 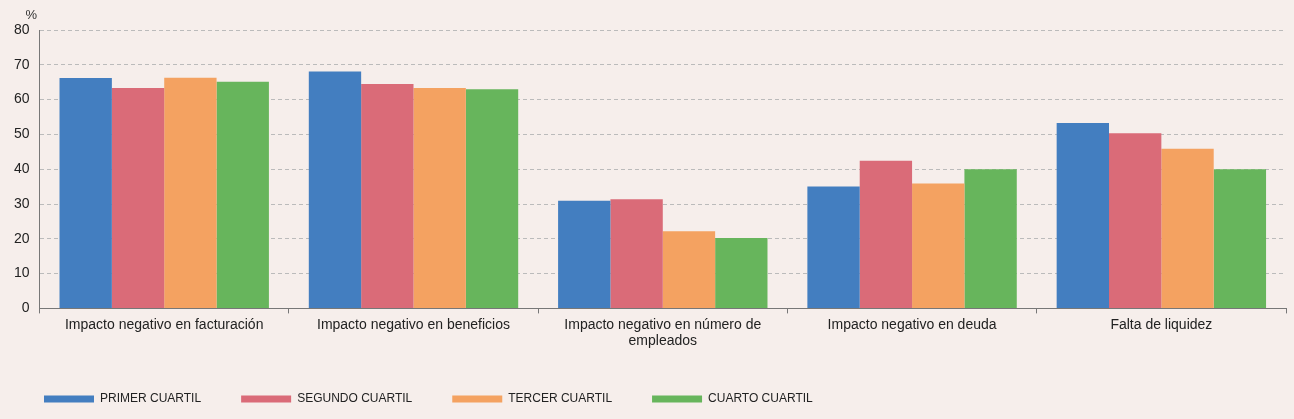 What do you see at coordinates (164, 323) in the screenshot?
I see `x-tick-label: Impacto negativo en facturación` at bounding box center [164, 323].